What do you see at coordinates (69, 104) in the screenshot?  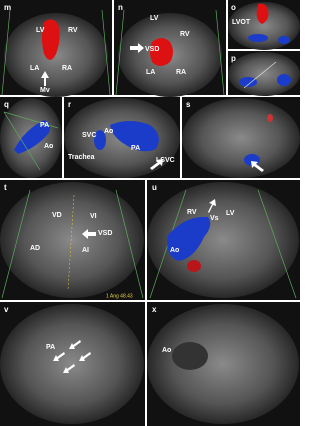 I see `panel-label: r` at bounding box center [69, 104].